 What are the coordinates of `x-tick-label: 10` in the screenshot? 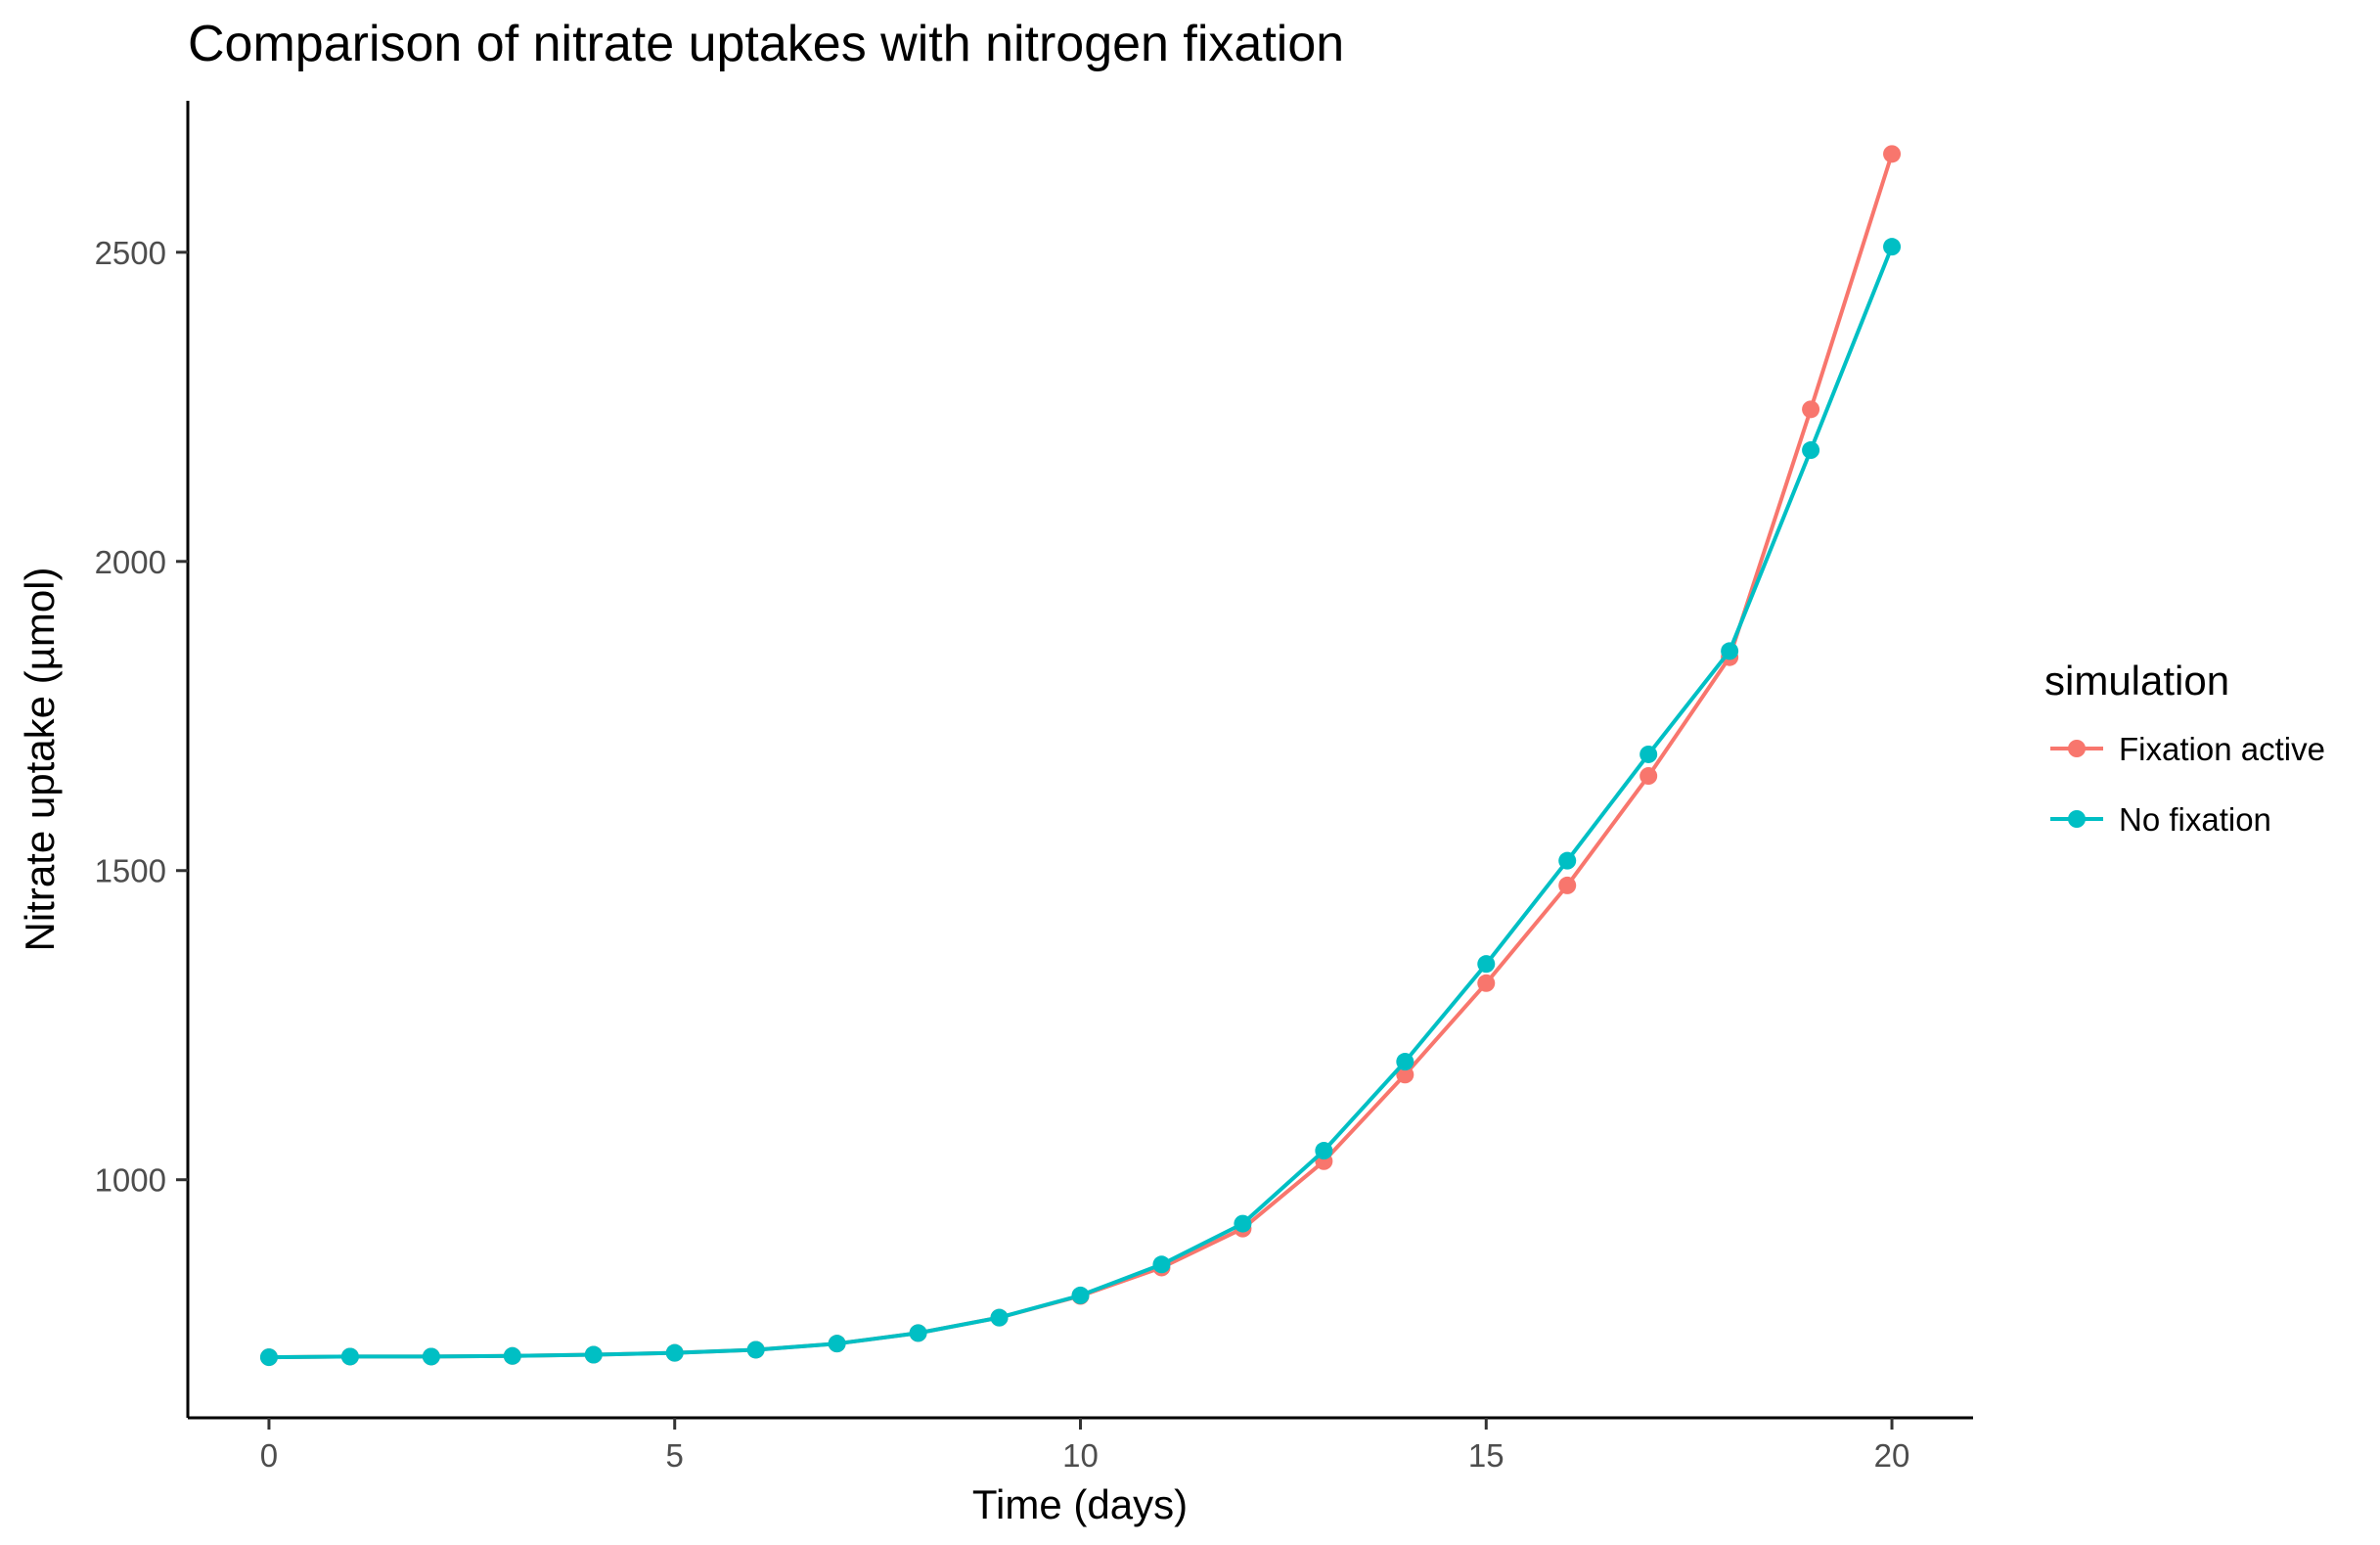 It's located at (1080, 1455).